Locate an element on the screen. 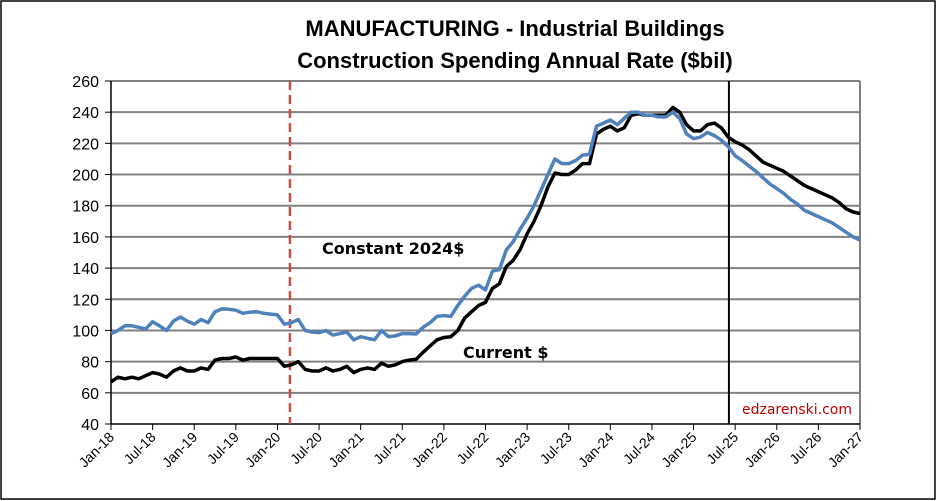 The height and width of the screenshot is (501, 937). constant-dollar-label: Constant 2024$ is located at coordinates (393, 248).